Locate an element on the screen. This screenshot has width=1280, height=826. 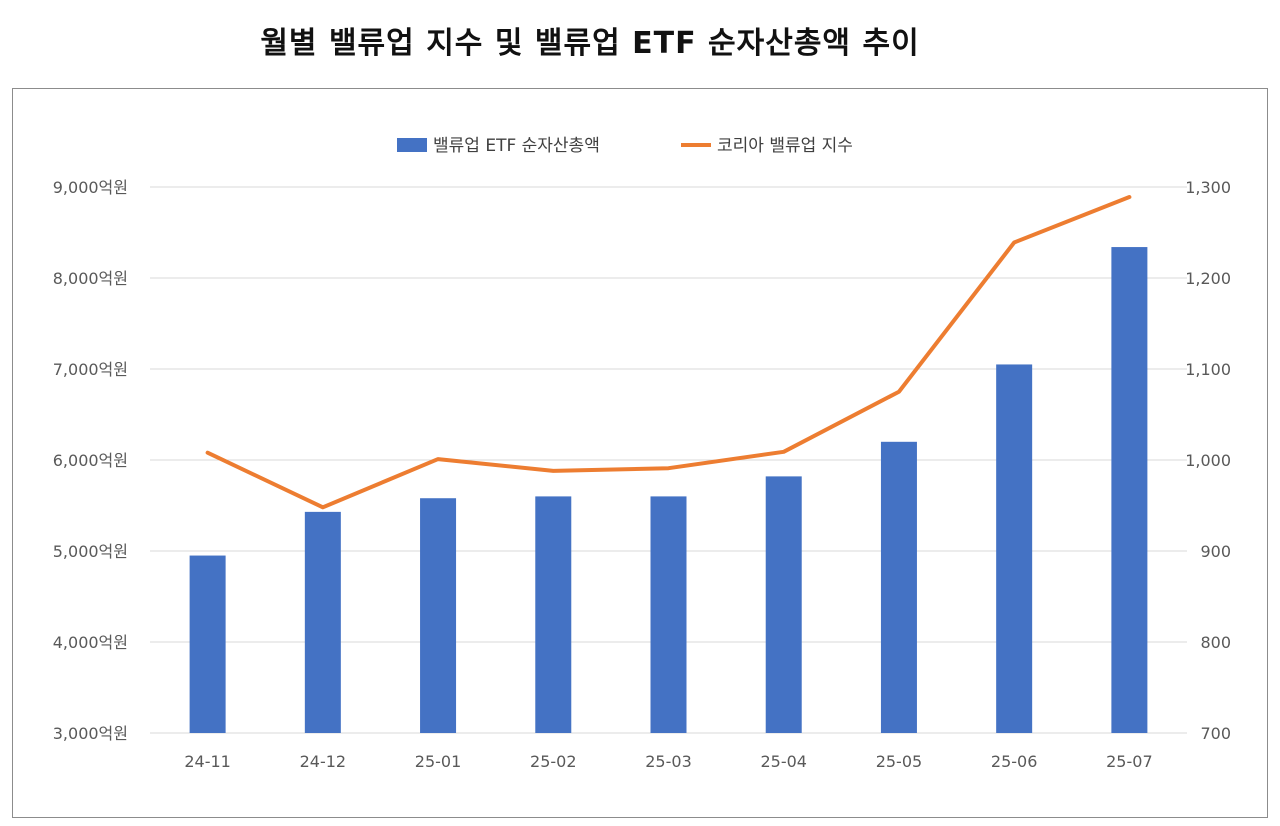
right-tick-label: 700 is located at coordinates (1215, 733).